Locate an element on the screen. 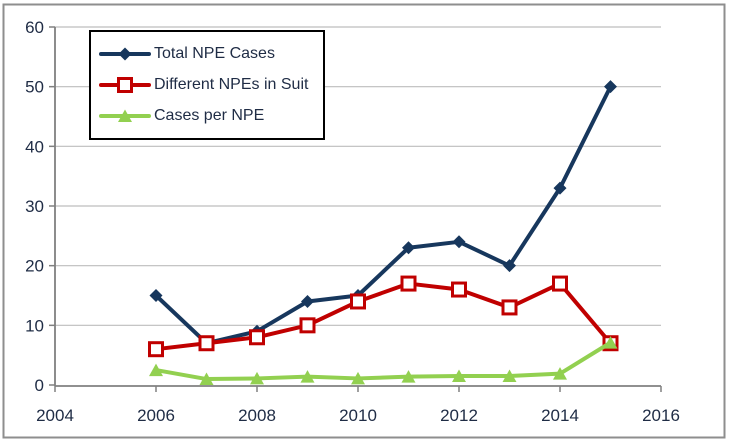 The image size is (730, 443). x-tick-label: 2010 is located at coordinates (358, 415).